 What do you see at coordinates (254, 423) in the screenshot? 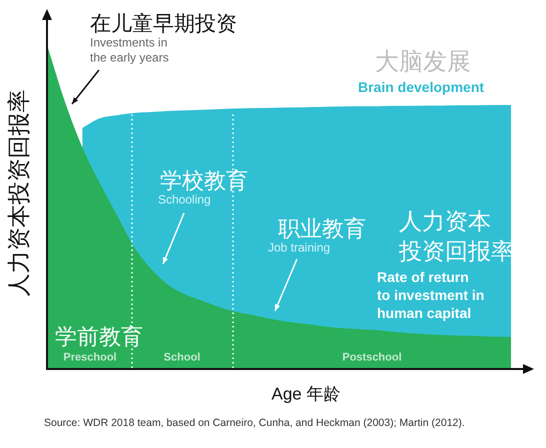
I see `source-note: Source: WDR 2018 team, based on Carneiro, Cunha, and Heckman (2003); Martin (2012).` at bounding box center [254, 423].